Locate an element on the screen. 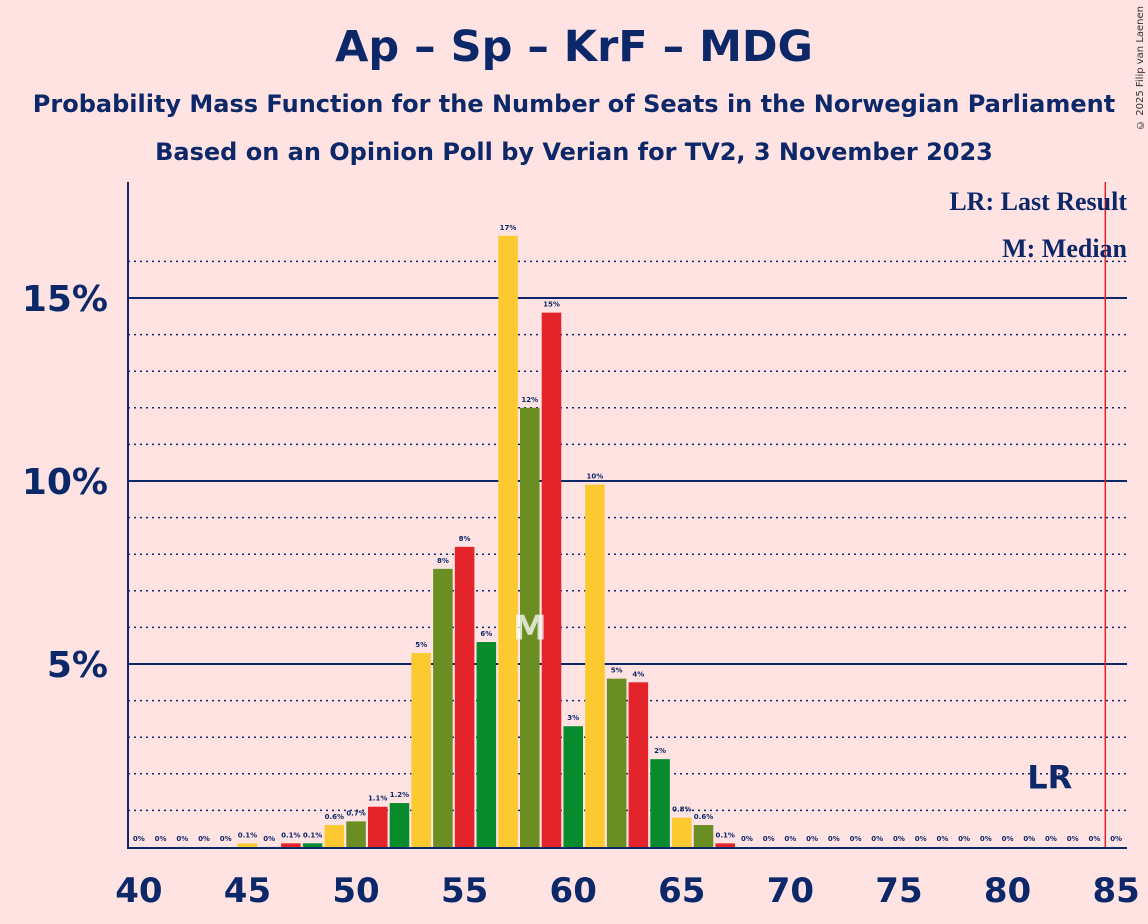 This screenshot has width=1148, height=924. y-tick-label: 10% is located at coordinates (65, 482).